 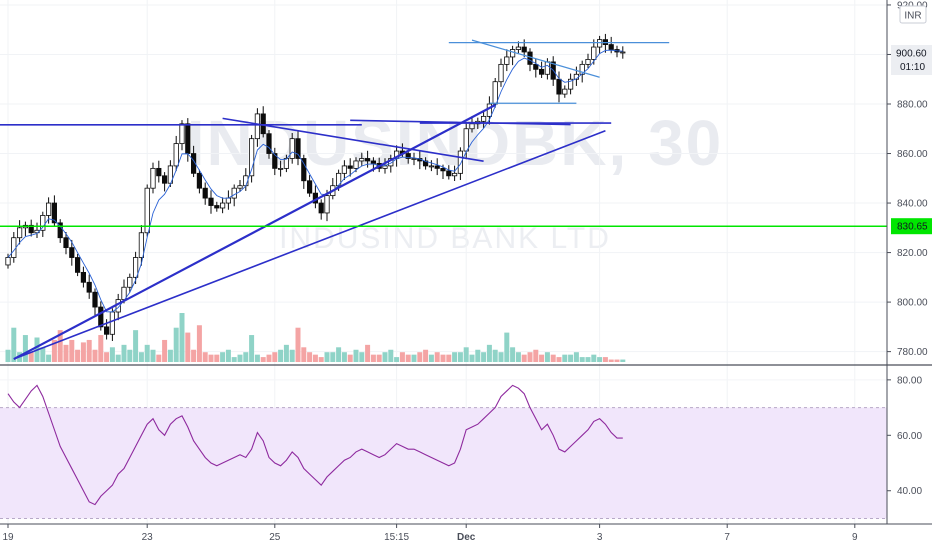 What do you see at coordinates (911, 53) in the screenshot?
I see `last-price-label: 900.60` at bounding box center [911, 53].